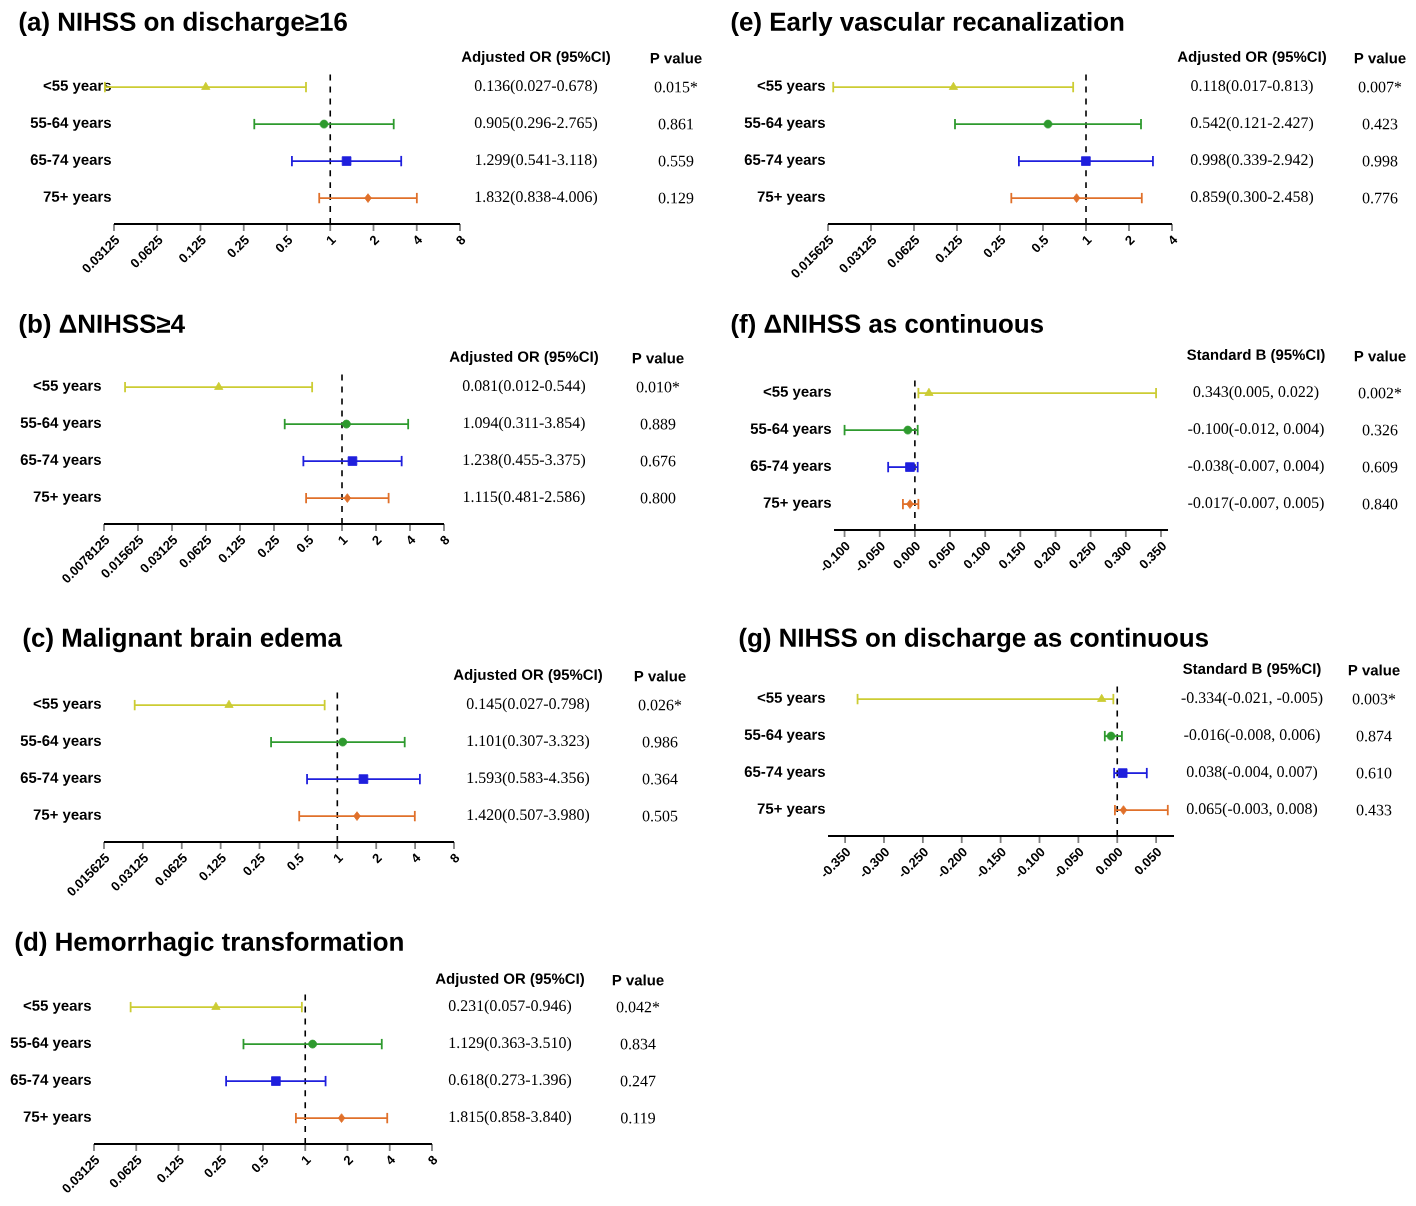 This screenshot has width=1416, height=1206. What do you see at coordinates (927, 24) in the screenshot?
I see `chart-title: (e) Early vascular recanalization` at bounding box center [927, 24].